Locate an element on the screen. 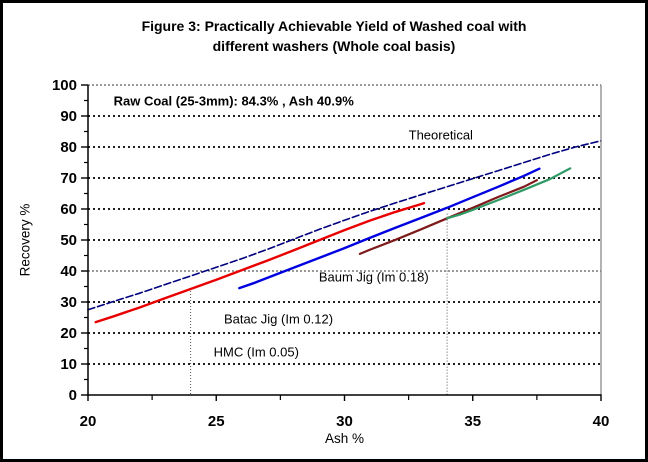 The width and height of the screenshot is (648, 462). x-tick-label: 20 is located at coordinates (88, 421).